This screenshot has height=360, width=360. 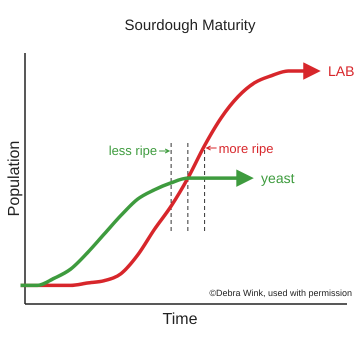 What do you see at coordinates (14, 178) in the screenshot?
I see `y-axis-title: Population` at bounding box center [14, 178].